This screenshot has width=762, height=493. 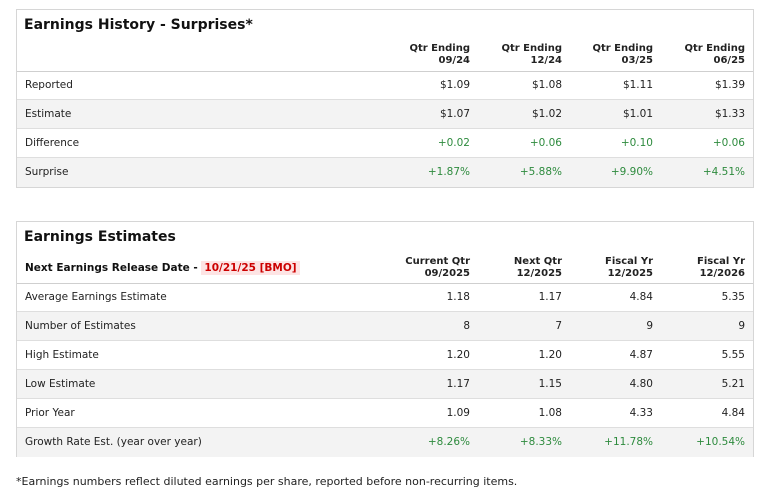 What do you see at coordinates (48, 114) in the screenshot?
I see `row-label: Estimate` at bounding box center [48, 114].